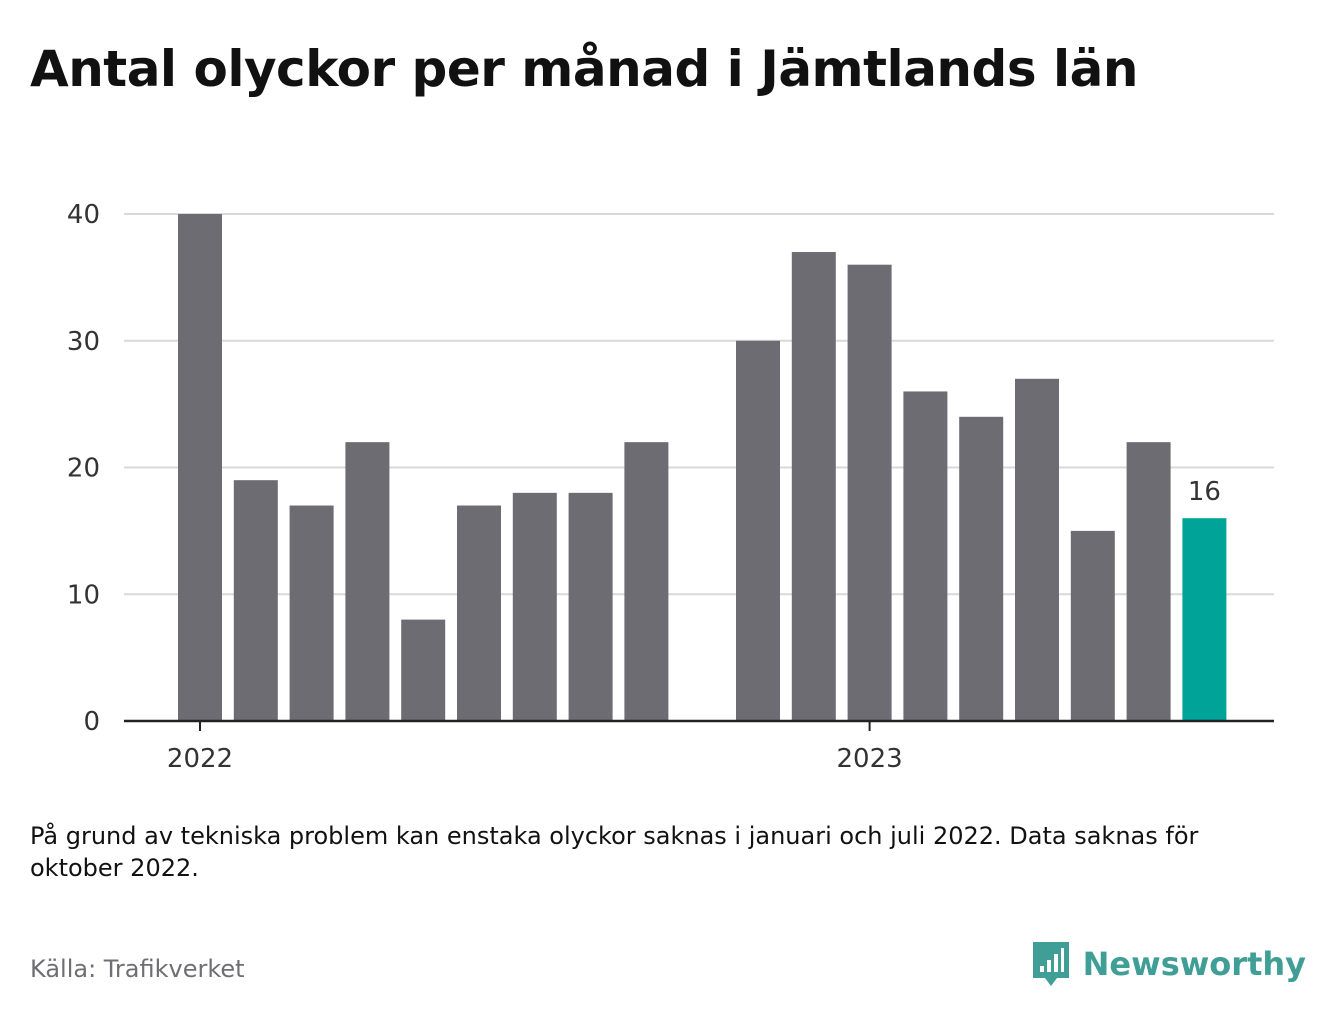 The width and height of the screenshot is (1340, 1020). Describe the element at coordinates (83, 469) in the screenshot. I see `y-tick-label: 20` at that location.